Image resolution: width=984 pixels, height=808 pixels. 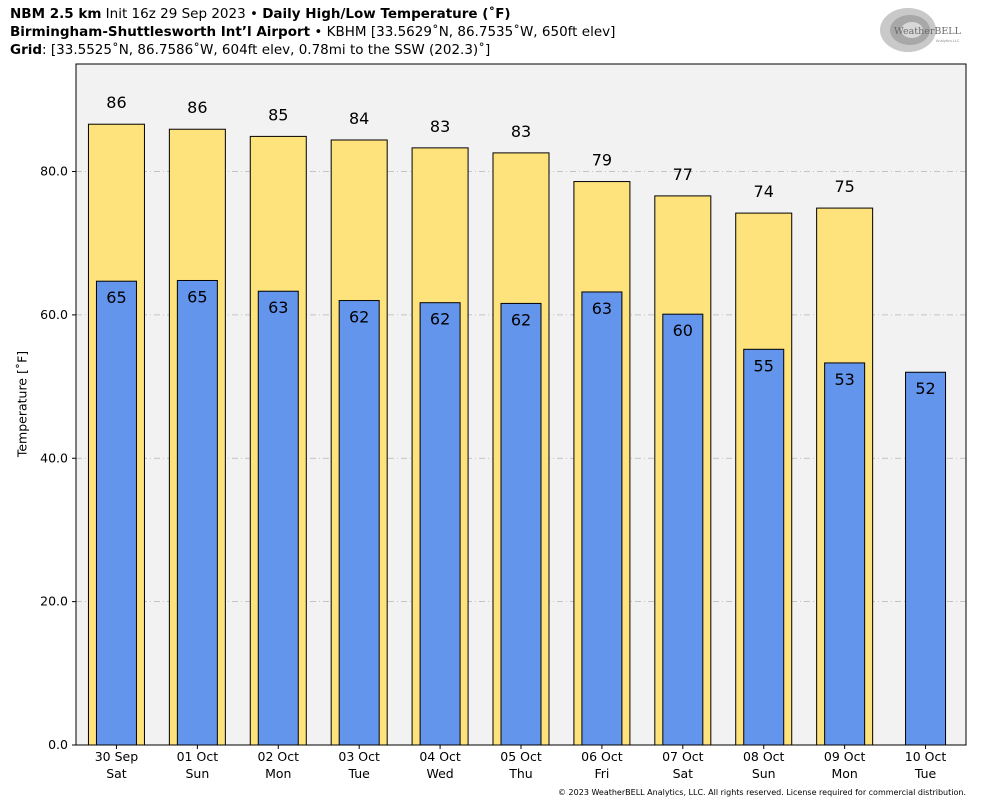 I want to click on x-tick-date-label: 30 Sep, so click(x=117, y=756).